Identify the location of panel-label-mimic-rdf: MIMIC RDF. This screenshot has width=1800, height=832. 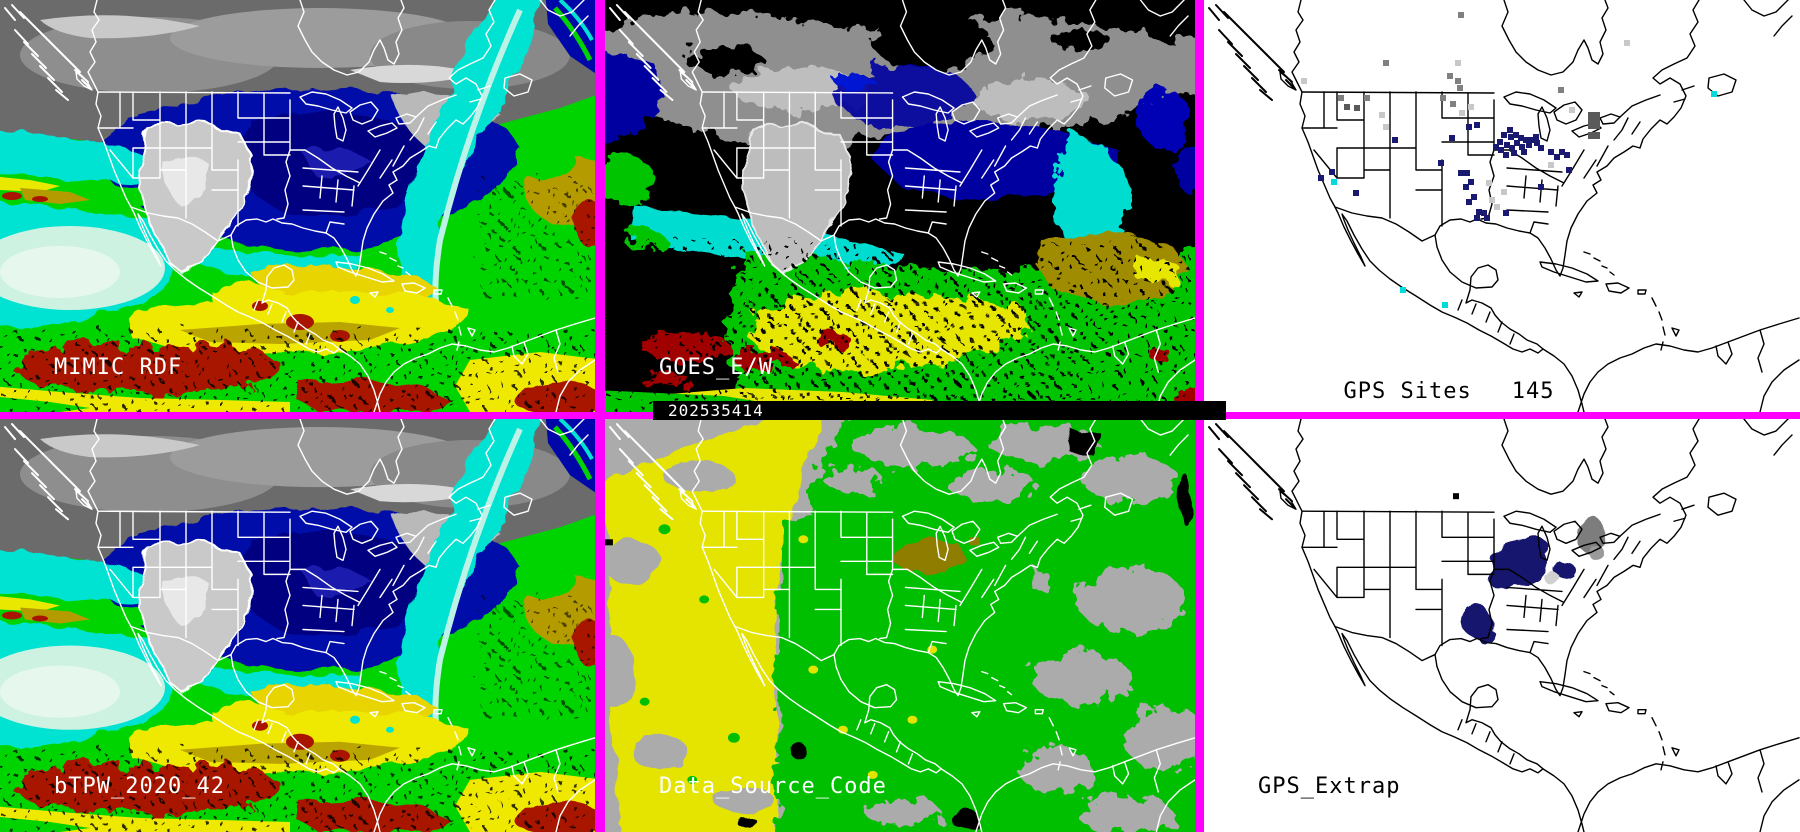
(118, 367).